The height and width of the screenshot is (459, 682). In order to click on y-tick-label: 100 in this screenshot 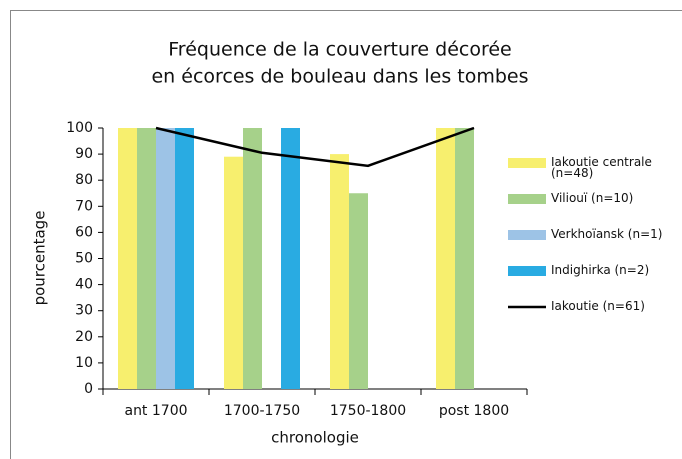, I will do `click(79, 128)`.